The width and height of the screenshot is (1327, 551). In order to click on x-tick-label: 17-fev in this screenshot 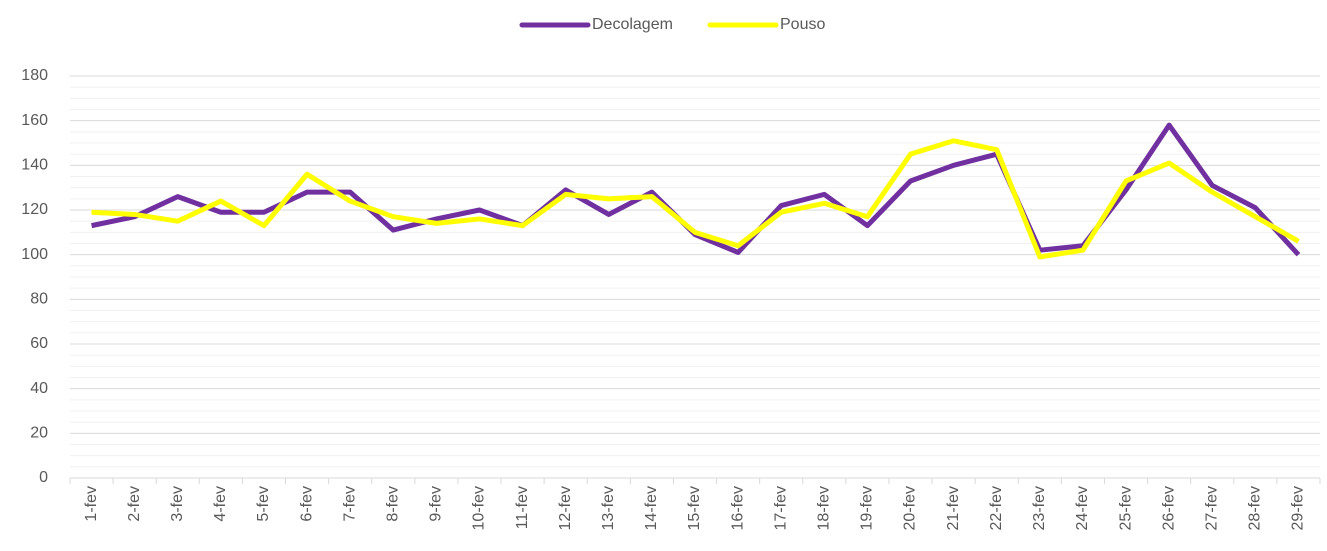, I will do `click(780, 508)`.